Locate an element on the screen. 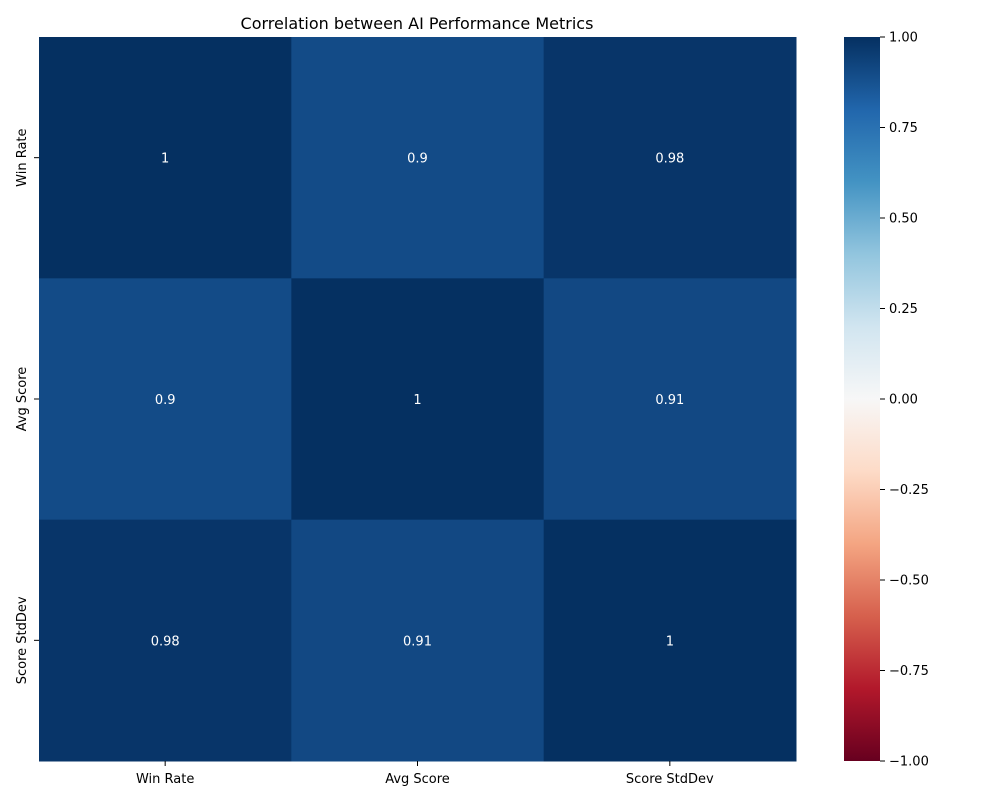  y-tick-label: Win Rate is located at coordinates (22, 157).